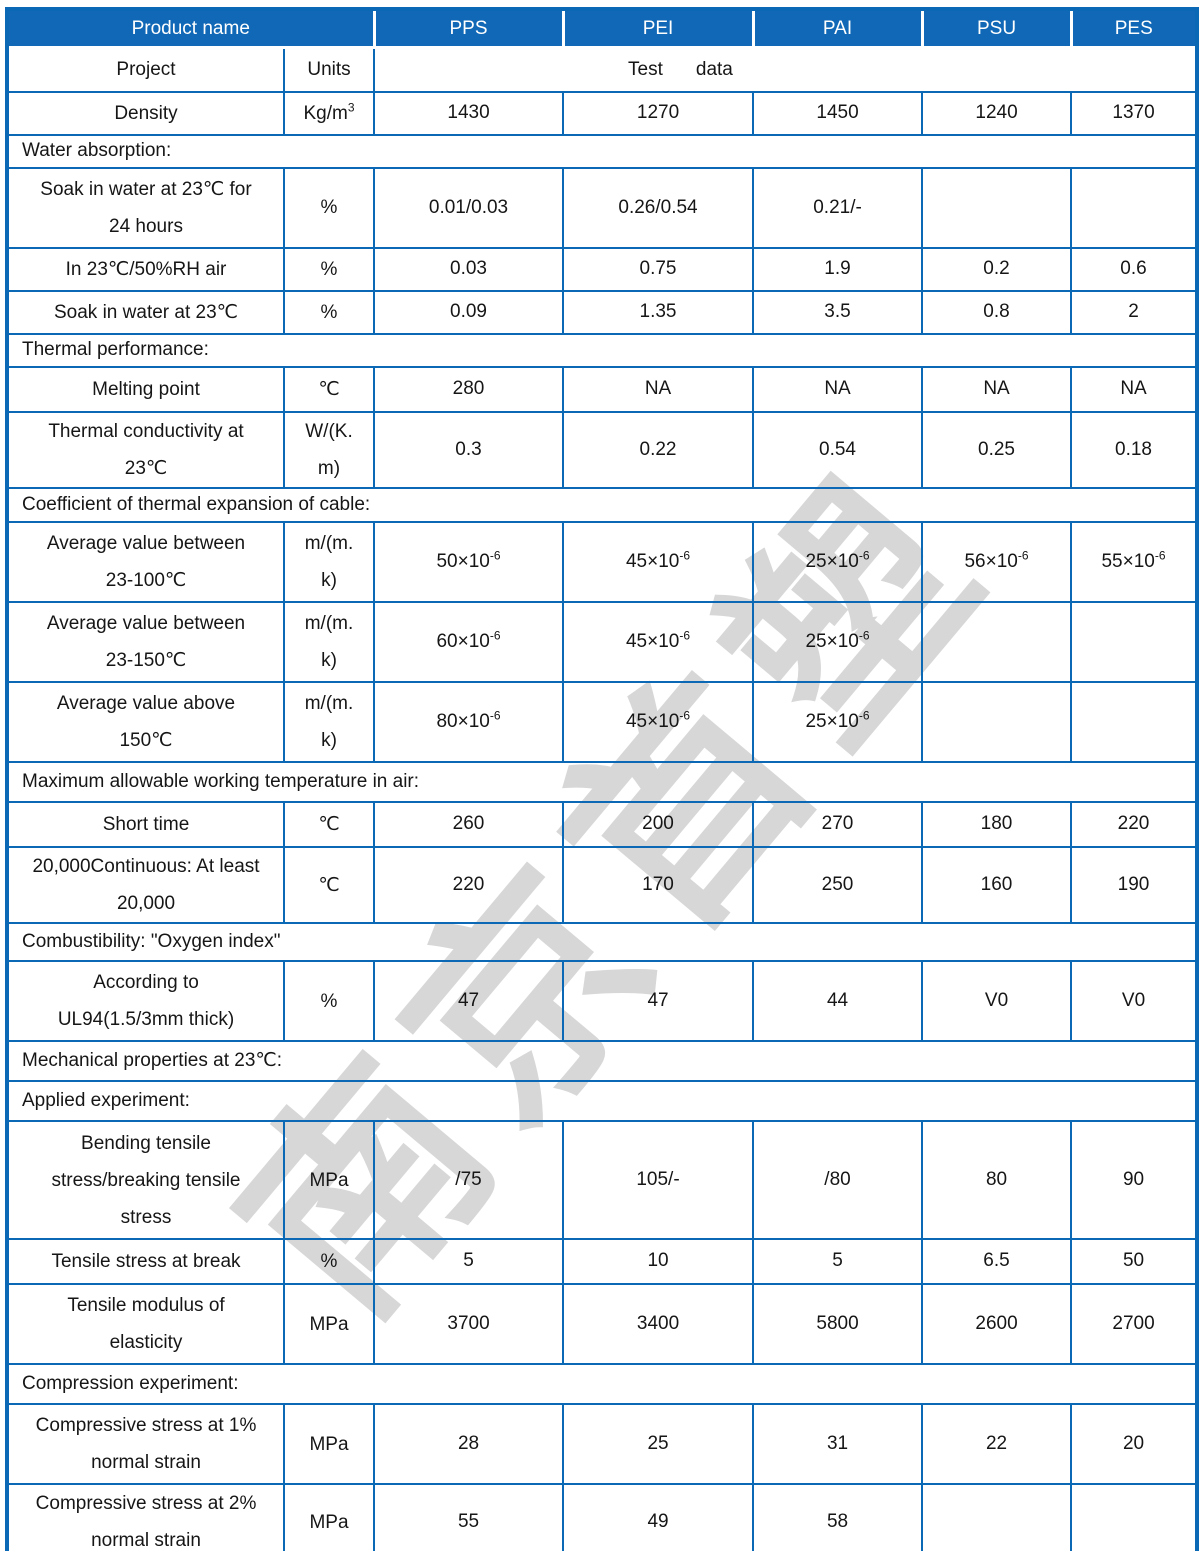  I want to click on value-cell: 0.22, so click(658, 450).